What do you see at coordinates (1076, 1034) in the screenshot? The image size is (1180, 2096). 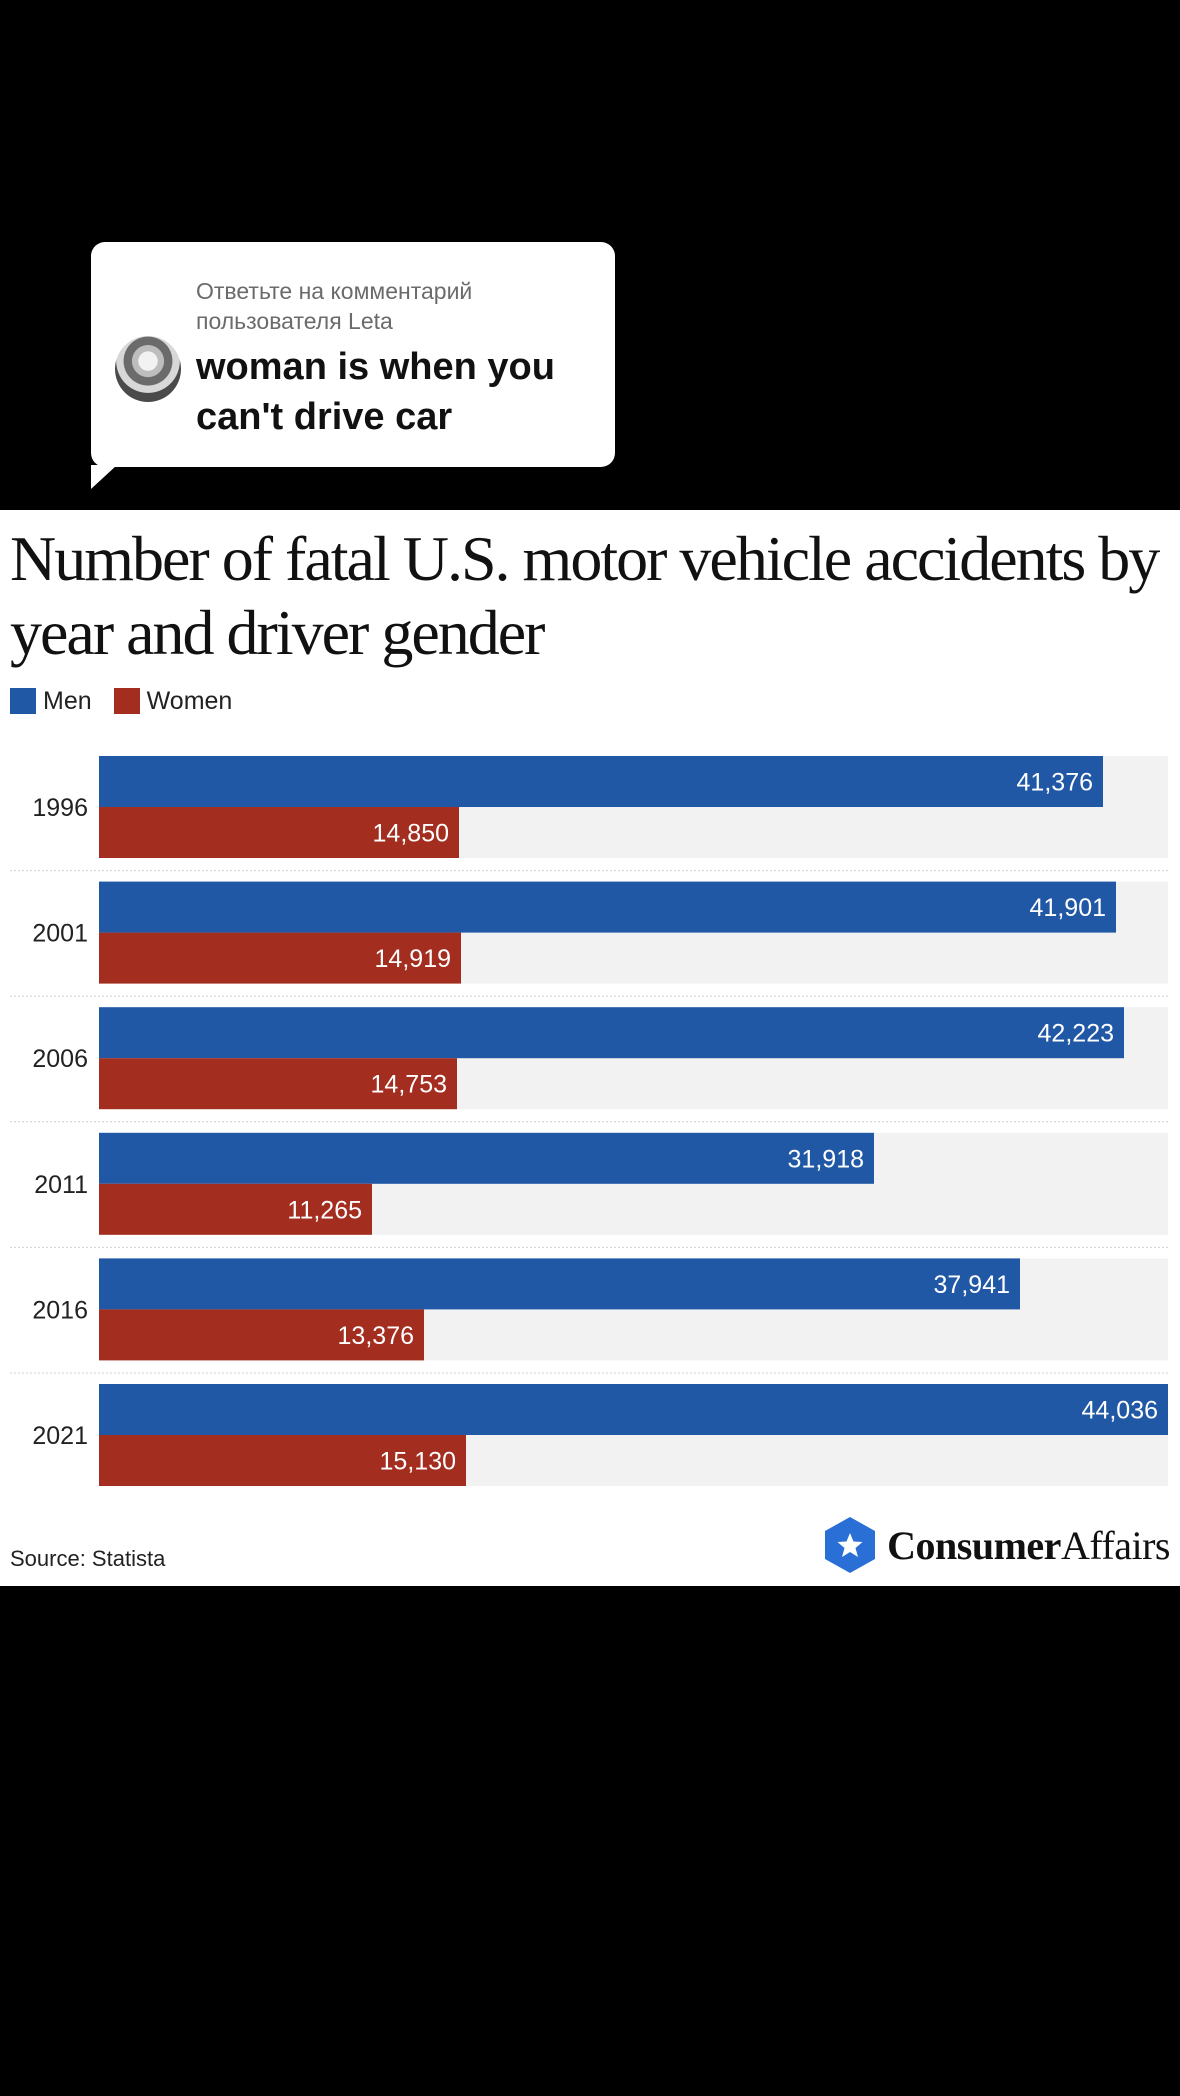 I see `value-label-men: 42,223` at bounding box center [1076, 1034].